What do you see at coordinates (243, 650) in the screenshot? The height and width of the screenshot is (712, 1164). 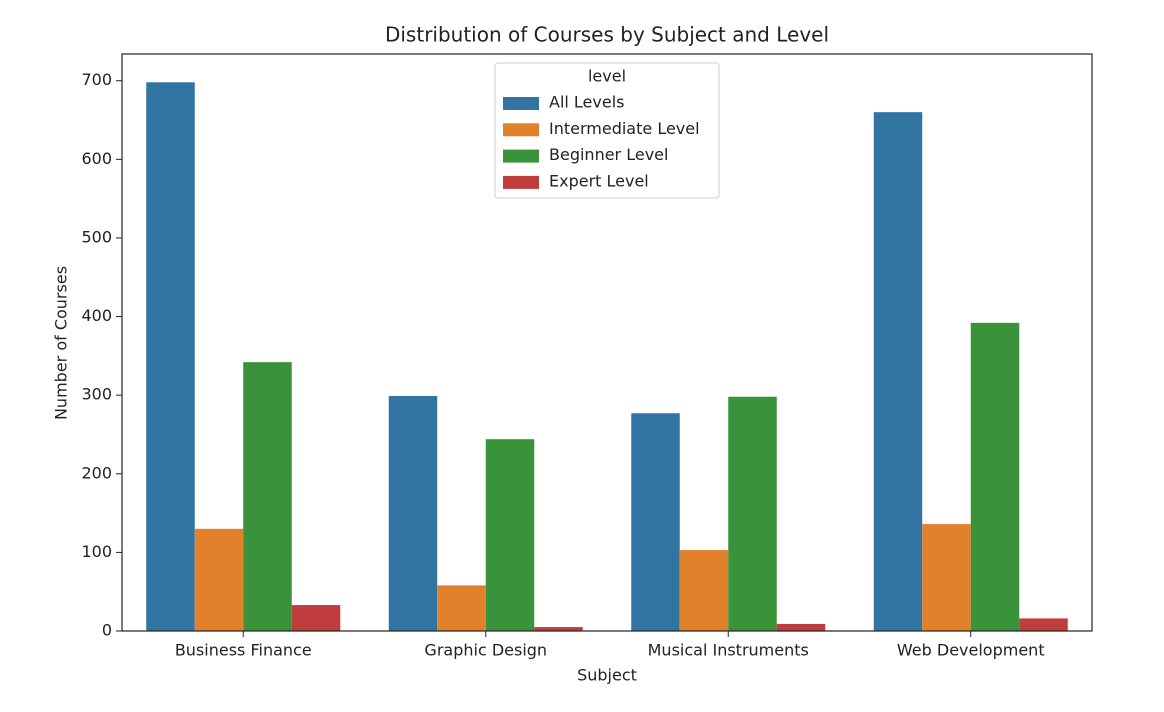 I see `x-tick-label: Business Finance` at bounding box center [243, 650].